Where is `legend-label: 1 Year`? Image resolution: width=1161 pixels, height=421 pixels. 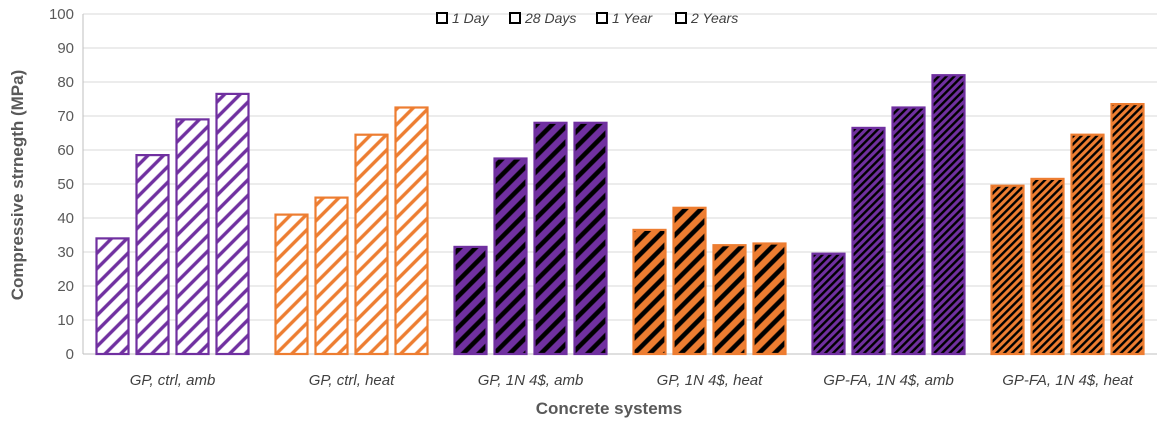
legend-label: 1 Year is located at coordinates (633, 18).